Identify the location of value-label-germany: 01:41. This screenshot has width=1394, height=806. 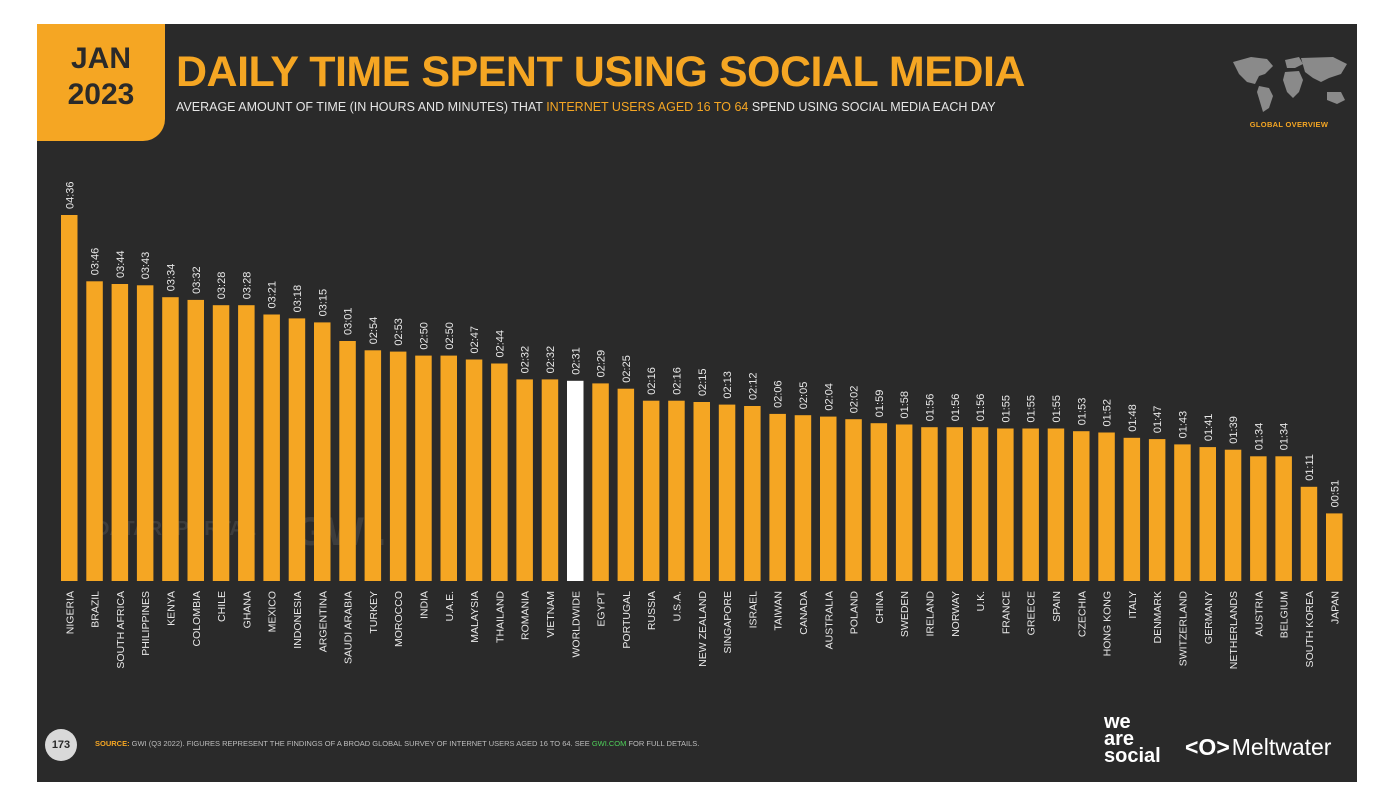
(1209, 428).